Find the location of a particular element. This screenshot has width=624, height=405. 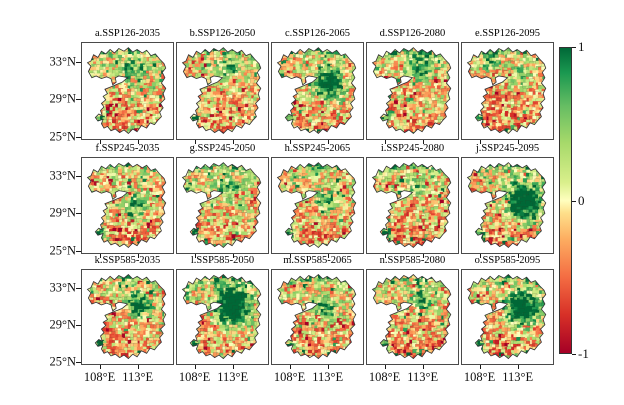

choropleth-canvas-d is located at coordinates (412, 91).